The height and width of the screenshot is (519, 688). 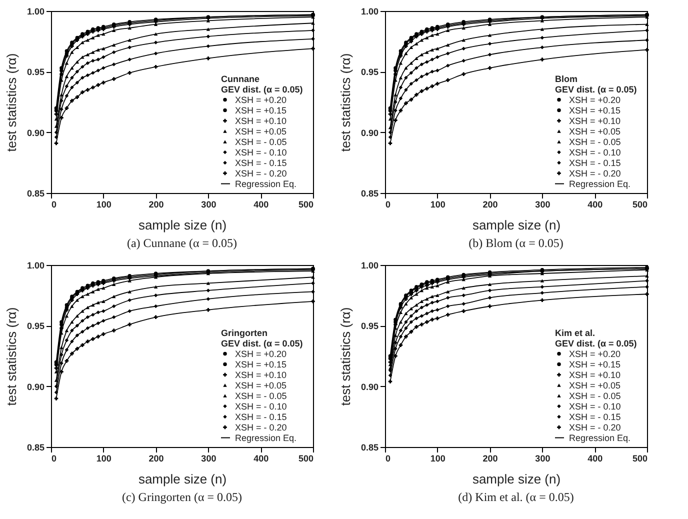 I want to click on text: (c) Gringorten (α = 0.05), so click(x=182, y=497).